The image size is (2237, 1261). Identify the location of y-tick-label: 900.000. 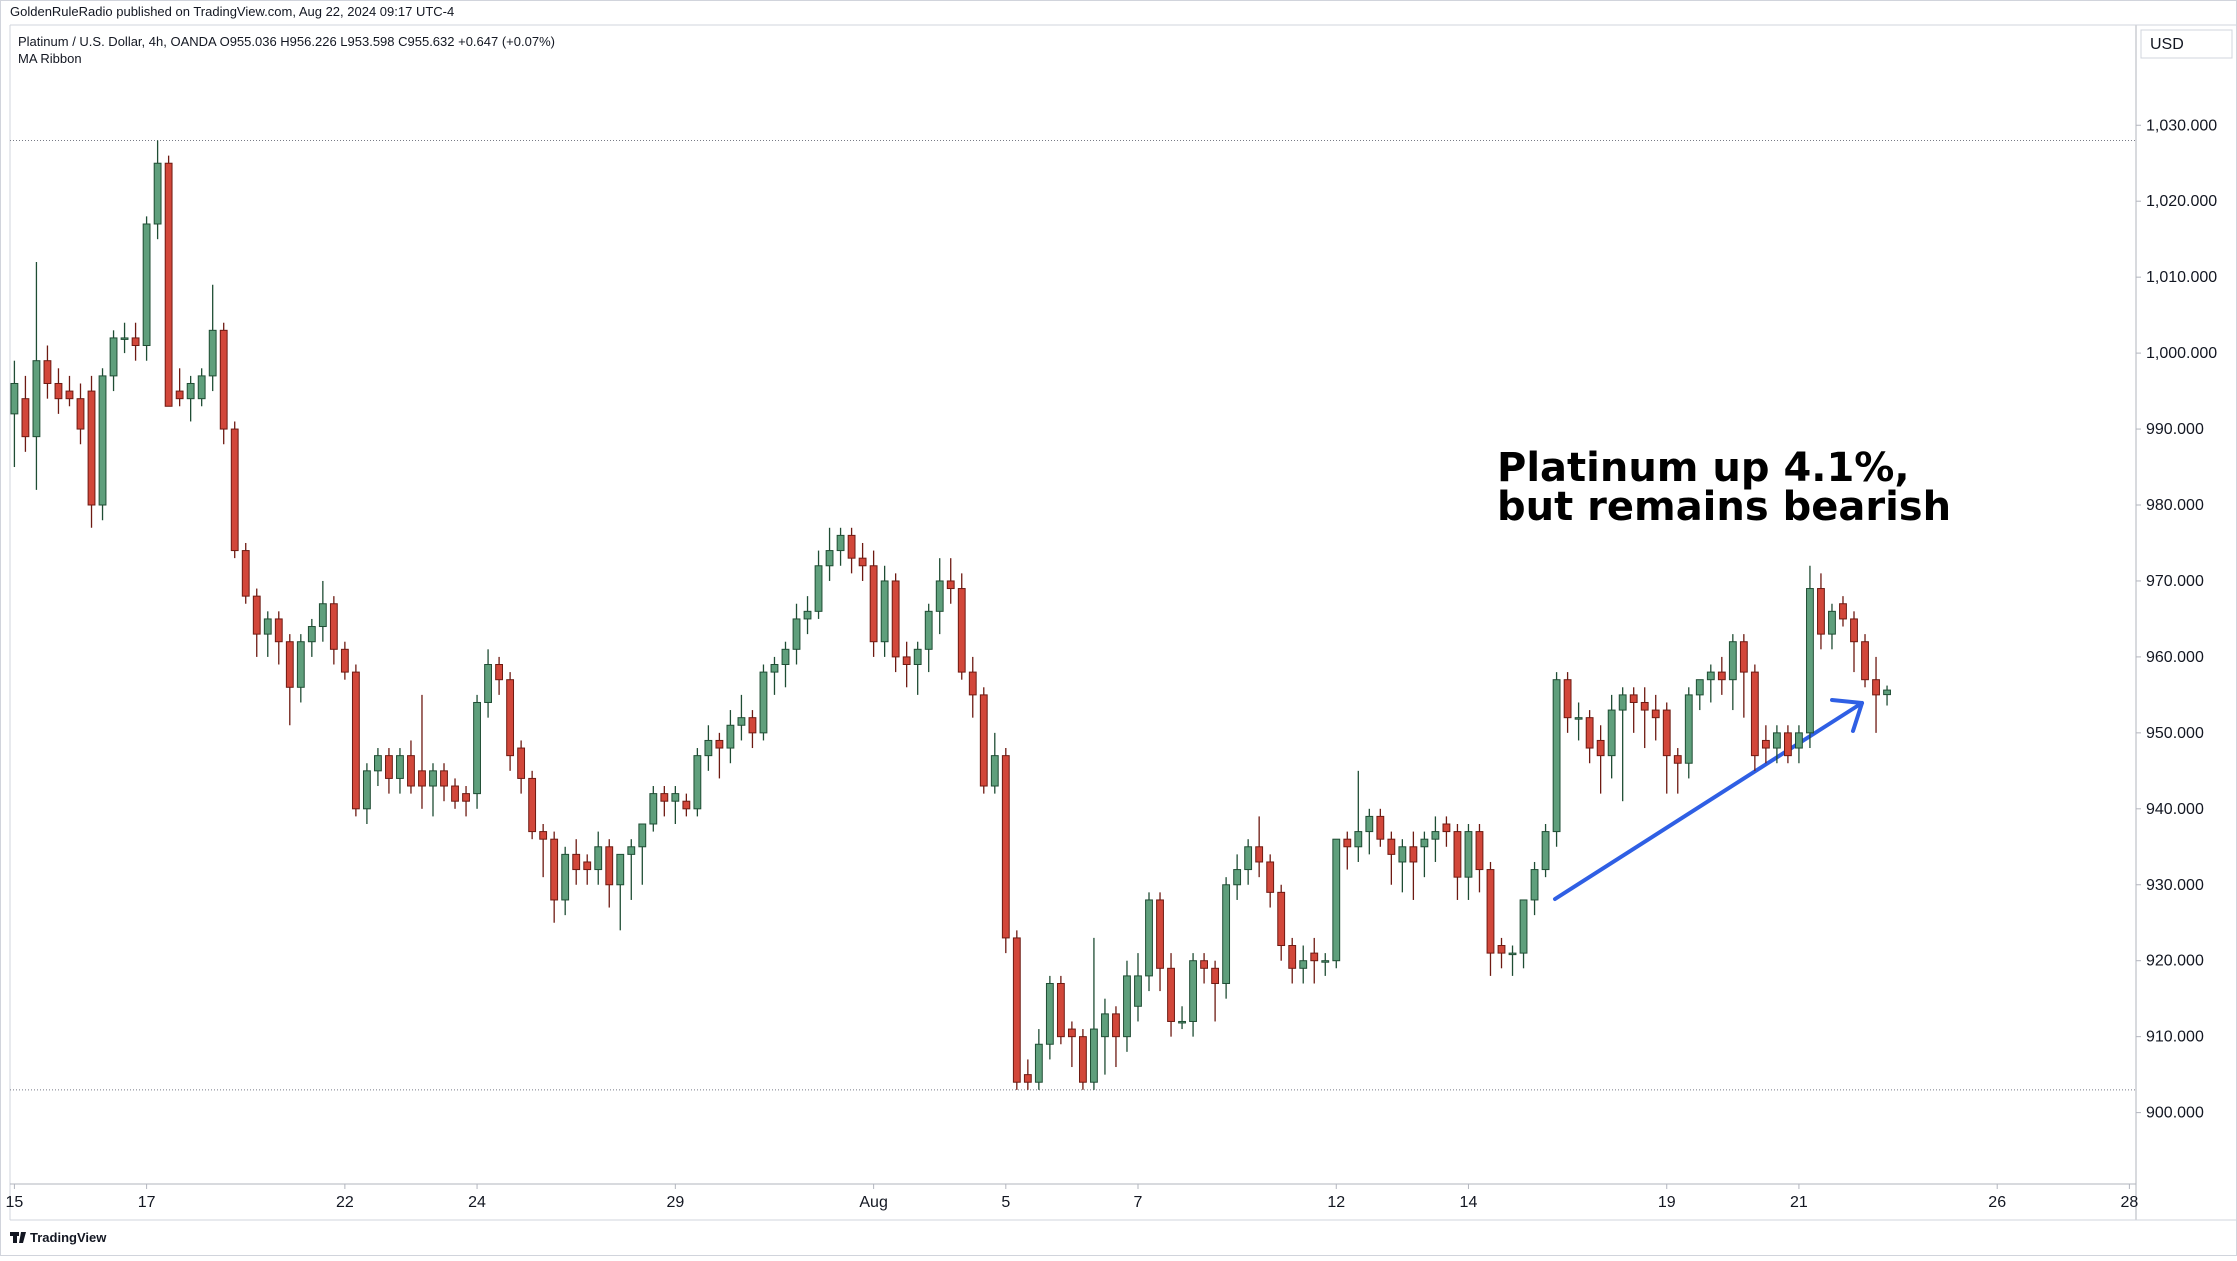
(2175, 1113).